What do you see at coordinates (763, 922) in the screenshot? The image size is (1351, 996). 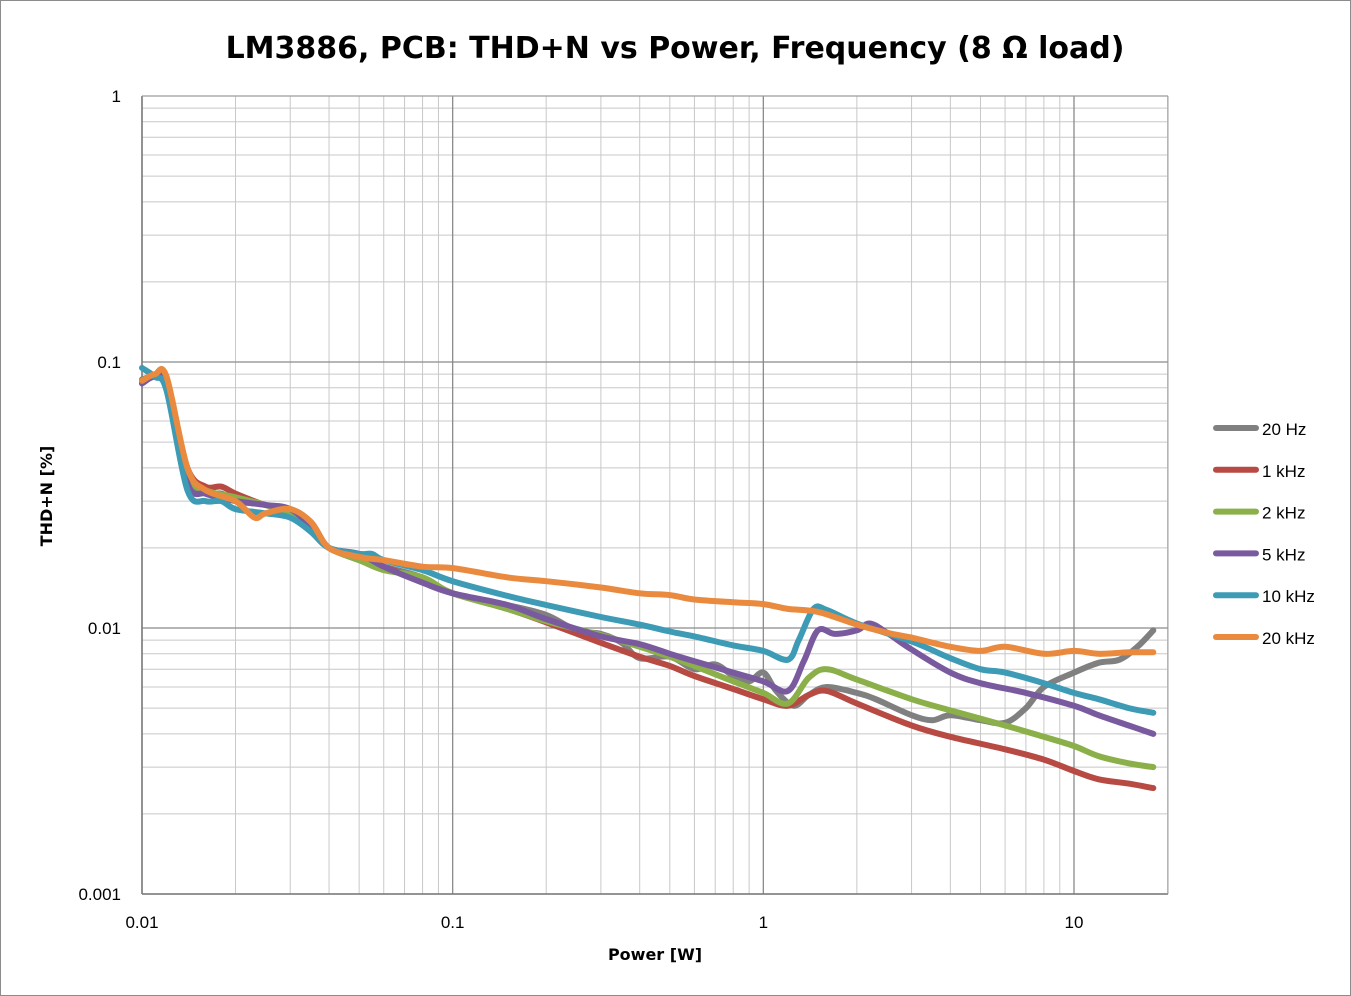 I see `x-tick-label: 1` at bounding box center [763, 922].